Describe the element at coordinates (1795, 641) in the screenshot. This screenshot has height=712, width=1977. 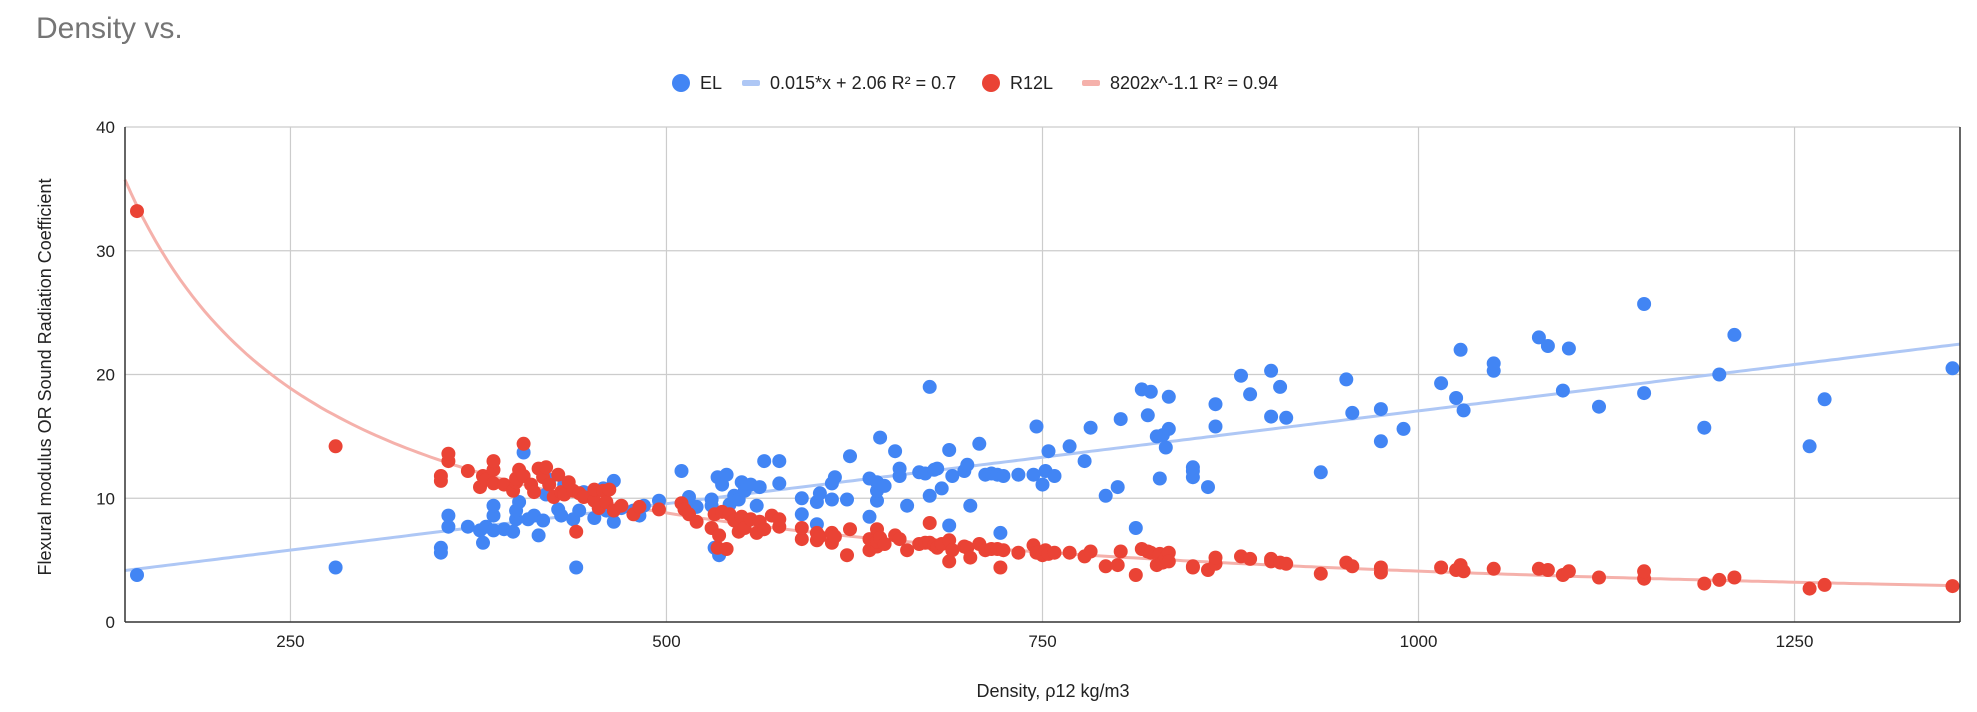
I see `x-tick-label: 1250` at that location.